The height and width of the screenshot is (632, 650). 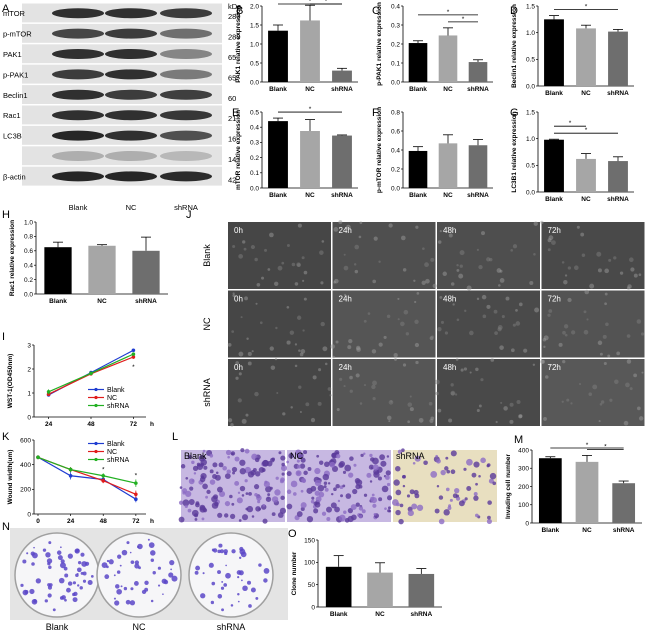 I want to click on legend-label: NC, so click(x=112, y=398).